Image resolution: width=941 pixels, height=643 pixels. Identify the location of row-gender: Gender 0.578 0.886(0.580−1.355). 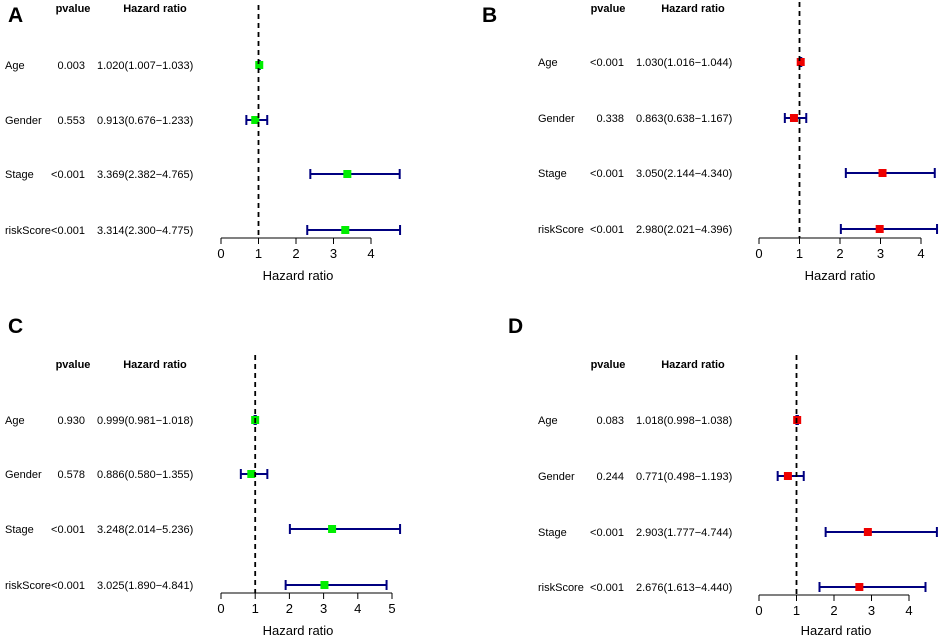
(137, 475).